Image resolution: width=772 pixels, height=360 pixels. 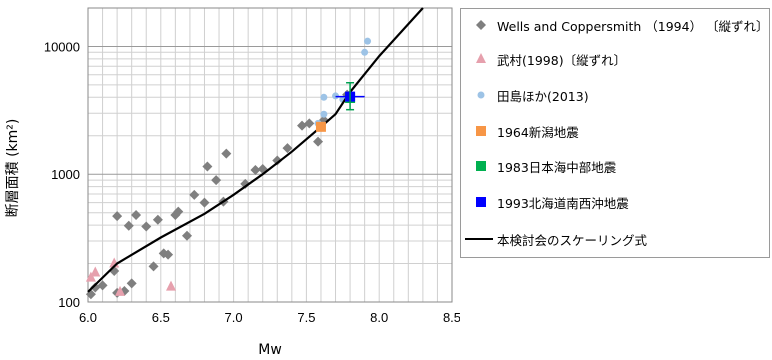 I want to click on legend-item: 武村(1998)〔縦ずれ〕, so click(x=543, y=59).